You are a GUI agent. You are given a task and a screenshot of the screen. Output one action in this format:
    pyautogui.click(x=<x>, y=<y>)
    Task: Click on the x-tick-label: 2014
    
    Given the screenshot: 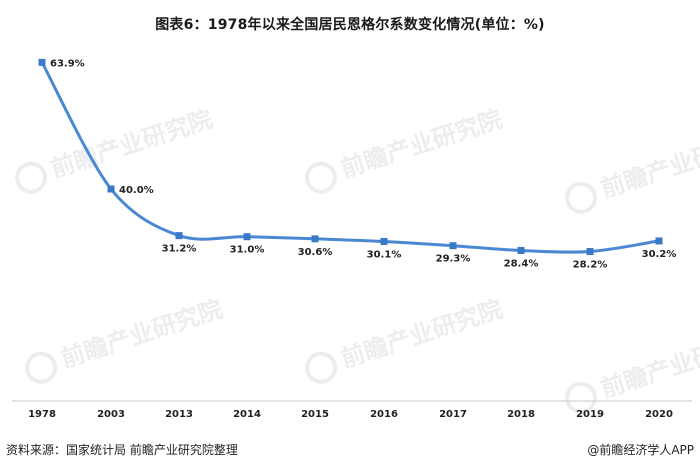 What is the action you would take?
    pyautogui.click(x=247, y=414)
    